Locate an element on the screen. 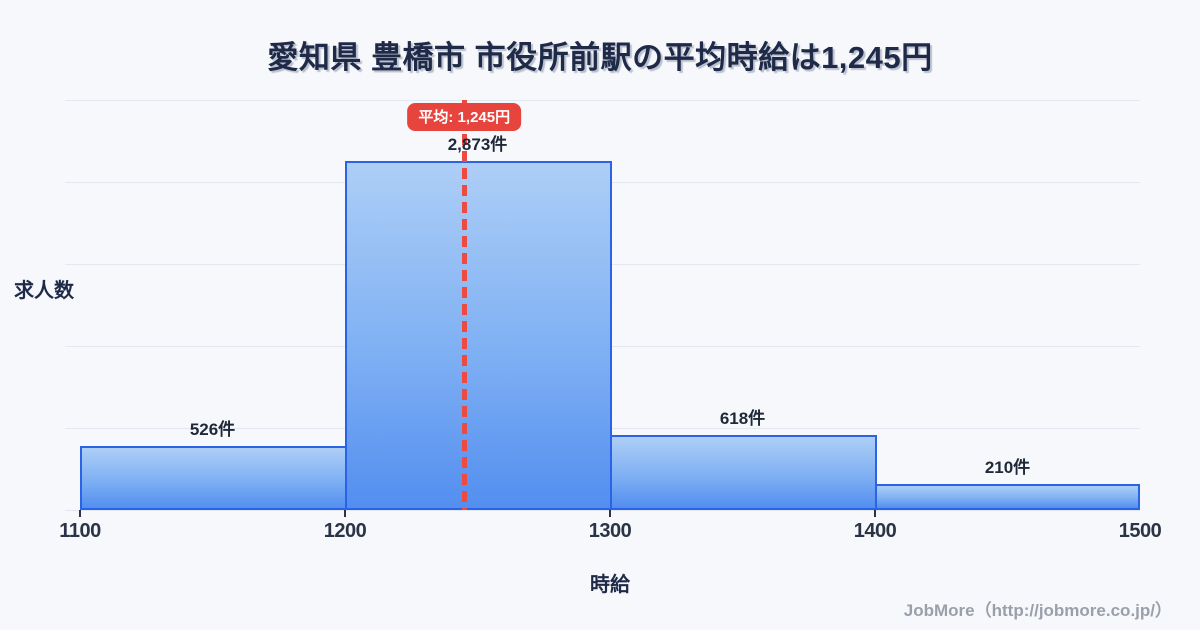  y-axis-label: 求人数 is located at coordinates (44, 291).